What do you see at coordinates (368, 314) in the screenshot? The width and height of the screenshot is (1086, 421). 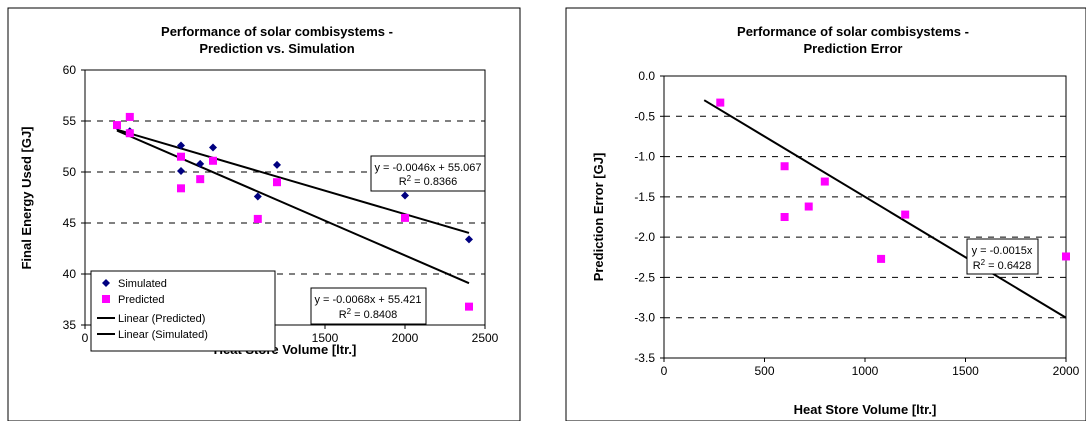 I see `equation-predicted-r2: R2 = 0.8408` at bounding box center [368, 314].